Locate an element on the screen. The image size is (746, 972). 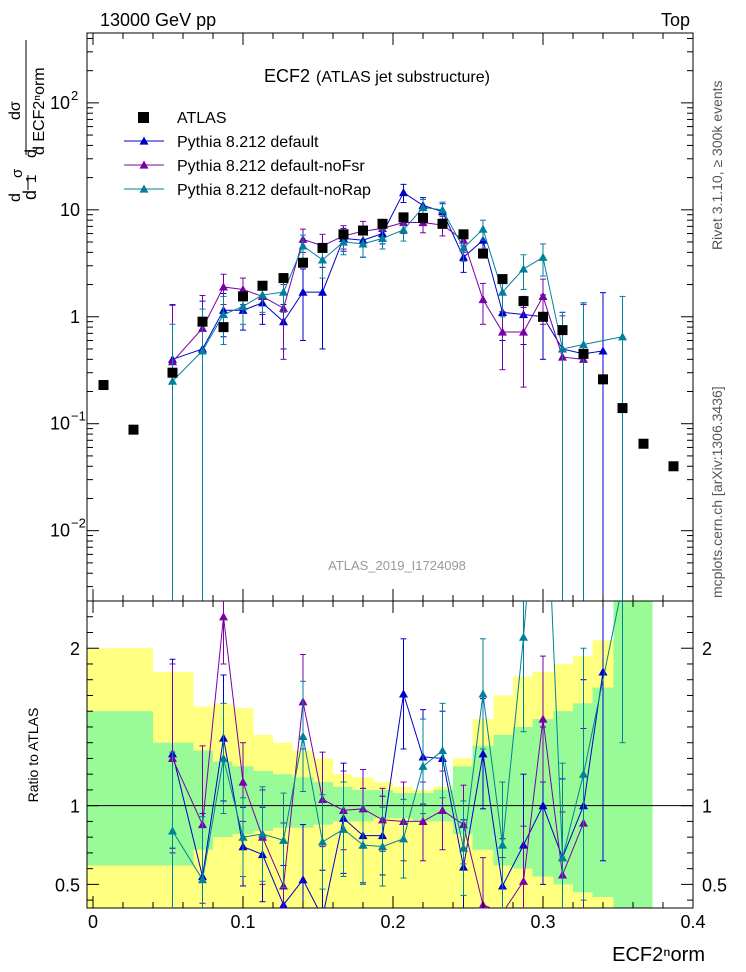
header-energy-label: 13000 GeV pp is located at coordinates (158, 20).